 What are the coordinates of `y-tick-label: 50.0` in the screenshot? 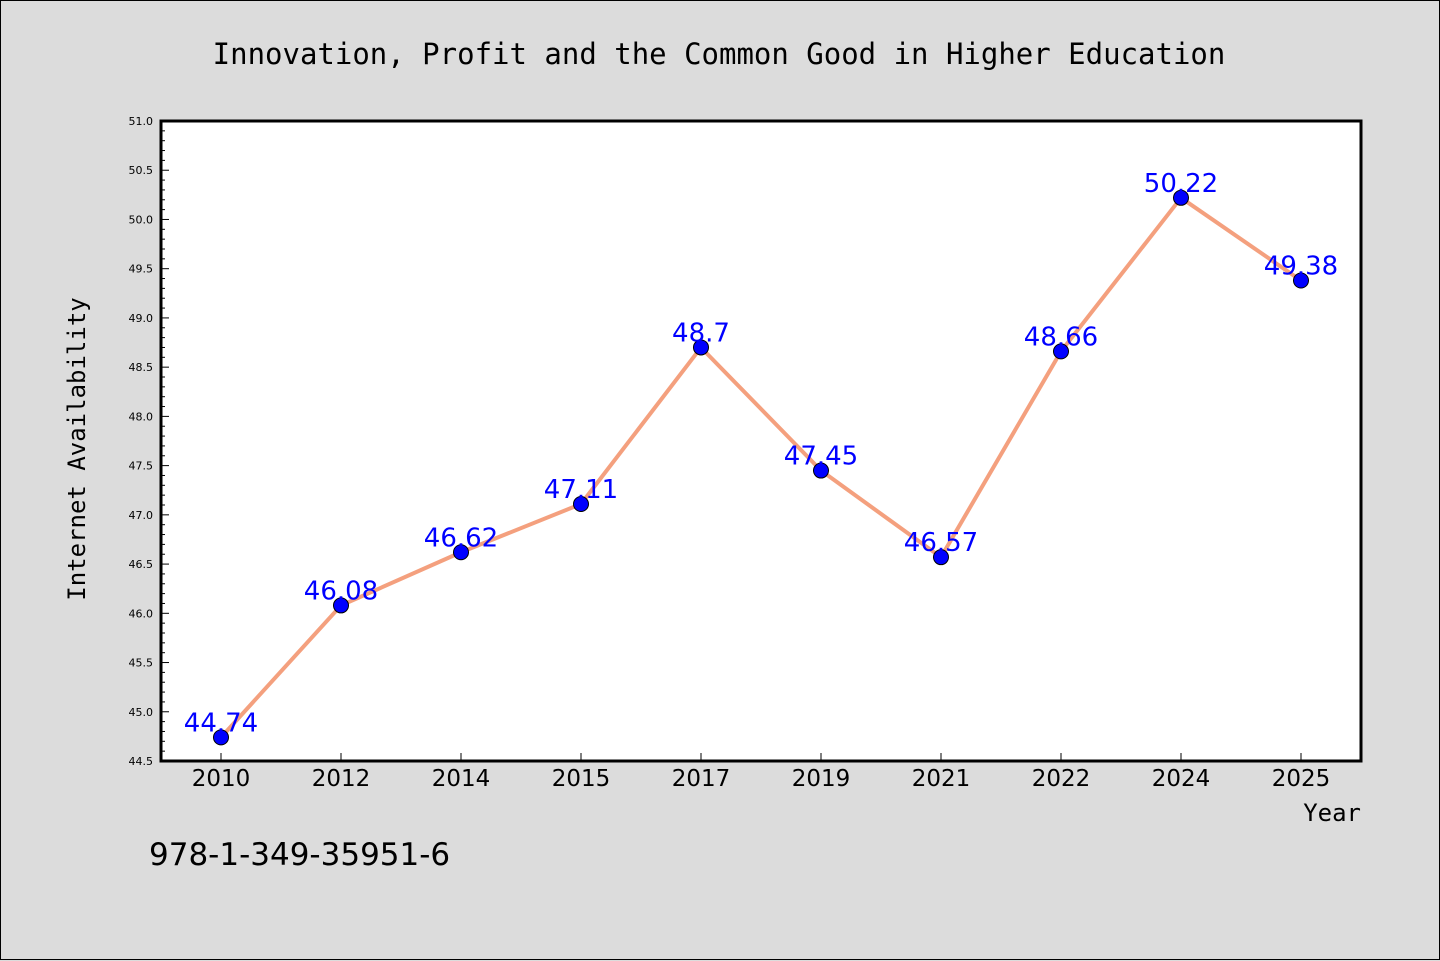 It's located at (141, 219).